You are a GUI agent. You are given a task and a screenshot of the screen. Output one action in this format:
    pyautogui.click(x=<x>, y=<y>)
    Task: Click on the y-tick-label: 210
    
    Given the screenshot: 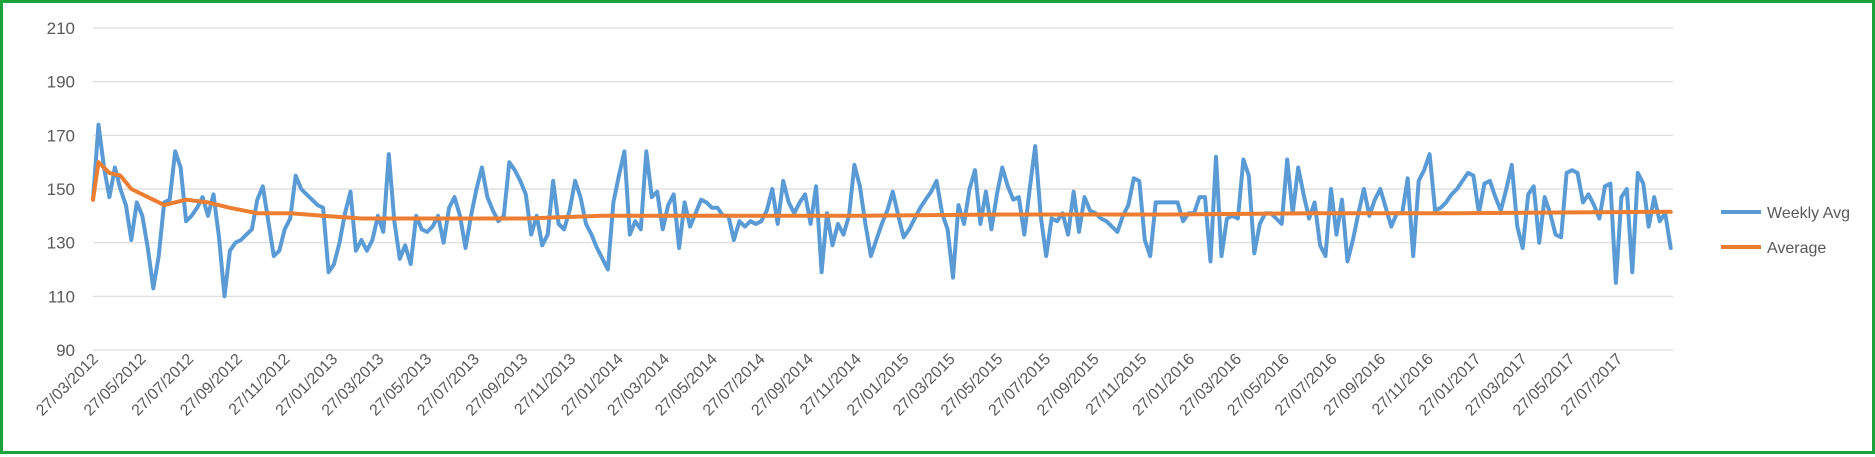 What is the action you would take?
    pyautogui.click(x=61, y=28)
    